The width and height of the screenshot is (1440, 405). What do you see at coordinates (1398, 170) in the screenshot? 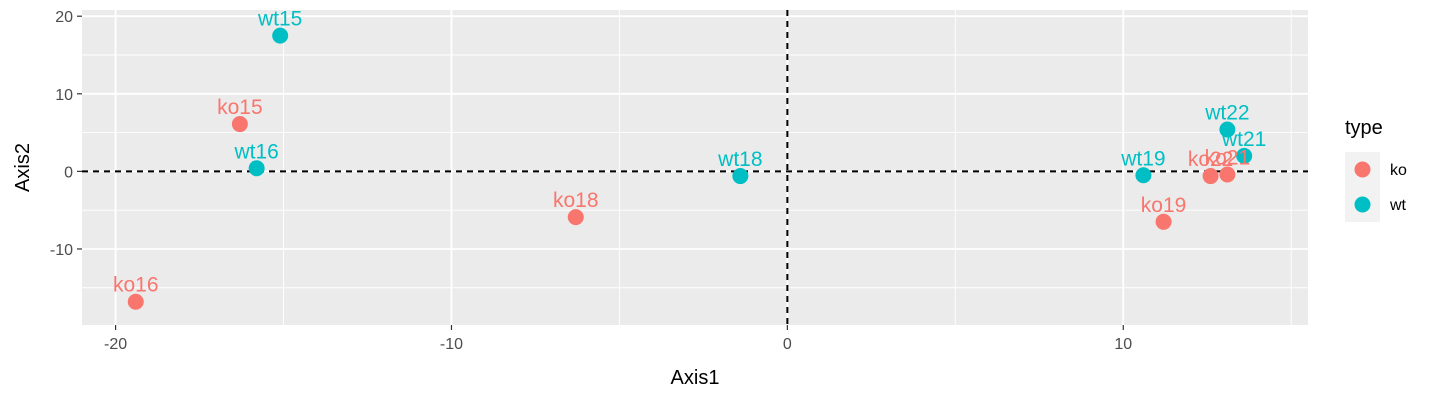
I see `legend-label-ko: ko` at bounding box center [1398, 170].